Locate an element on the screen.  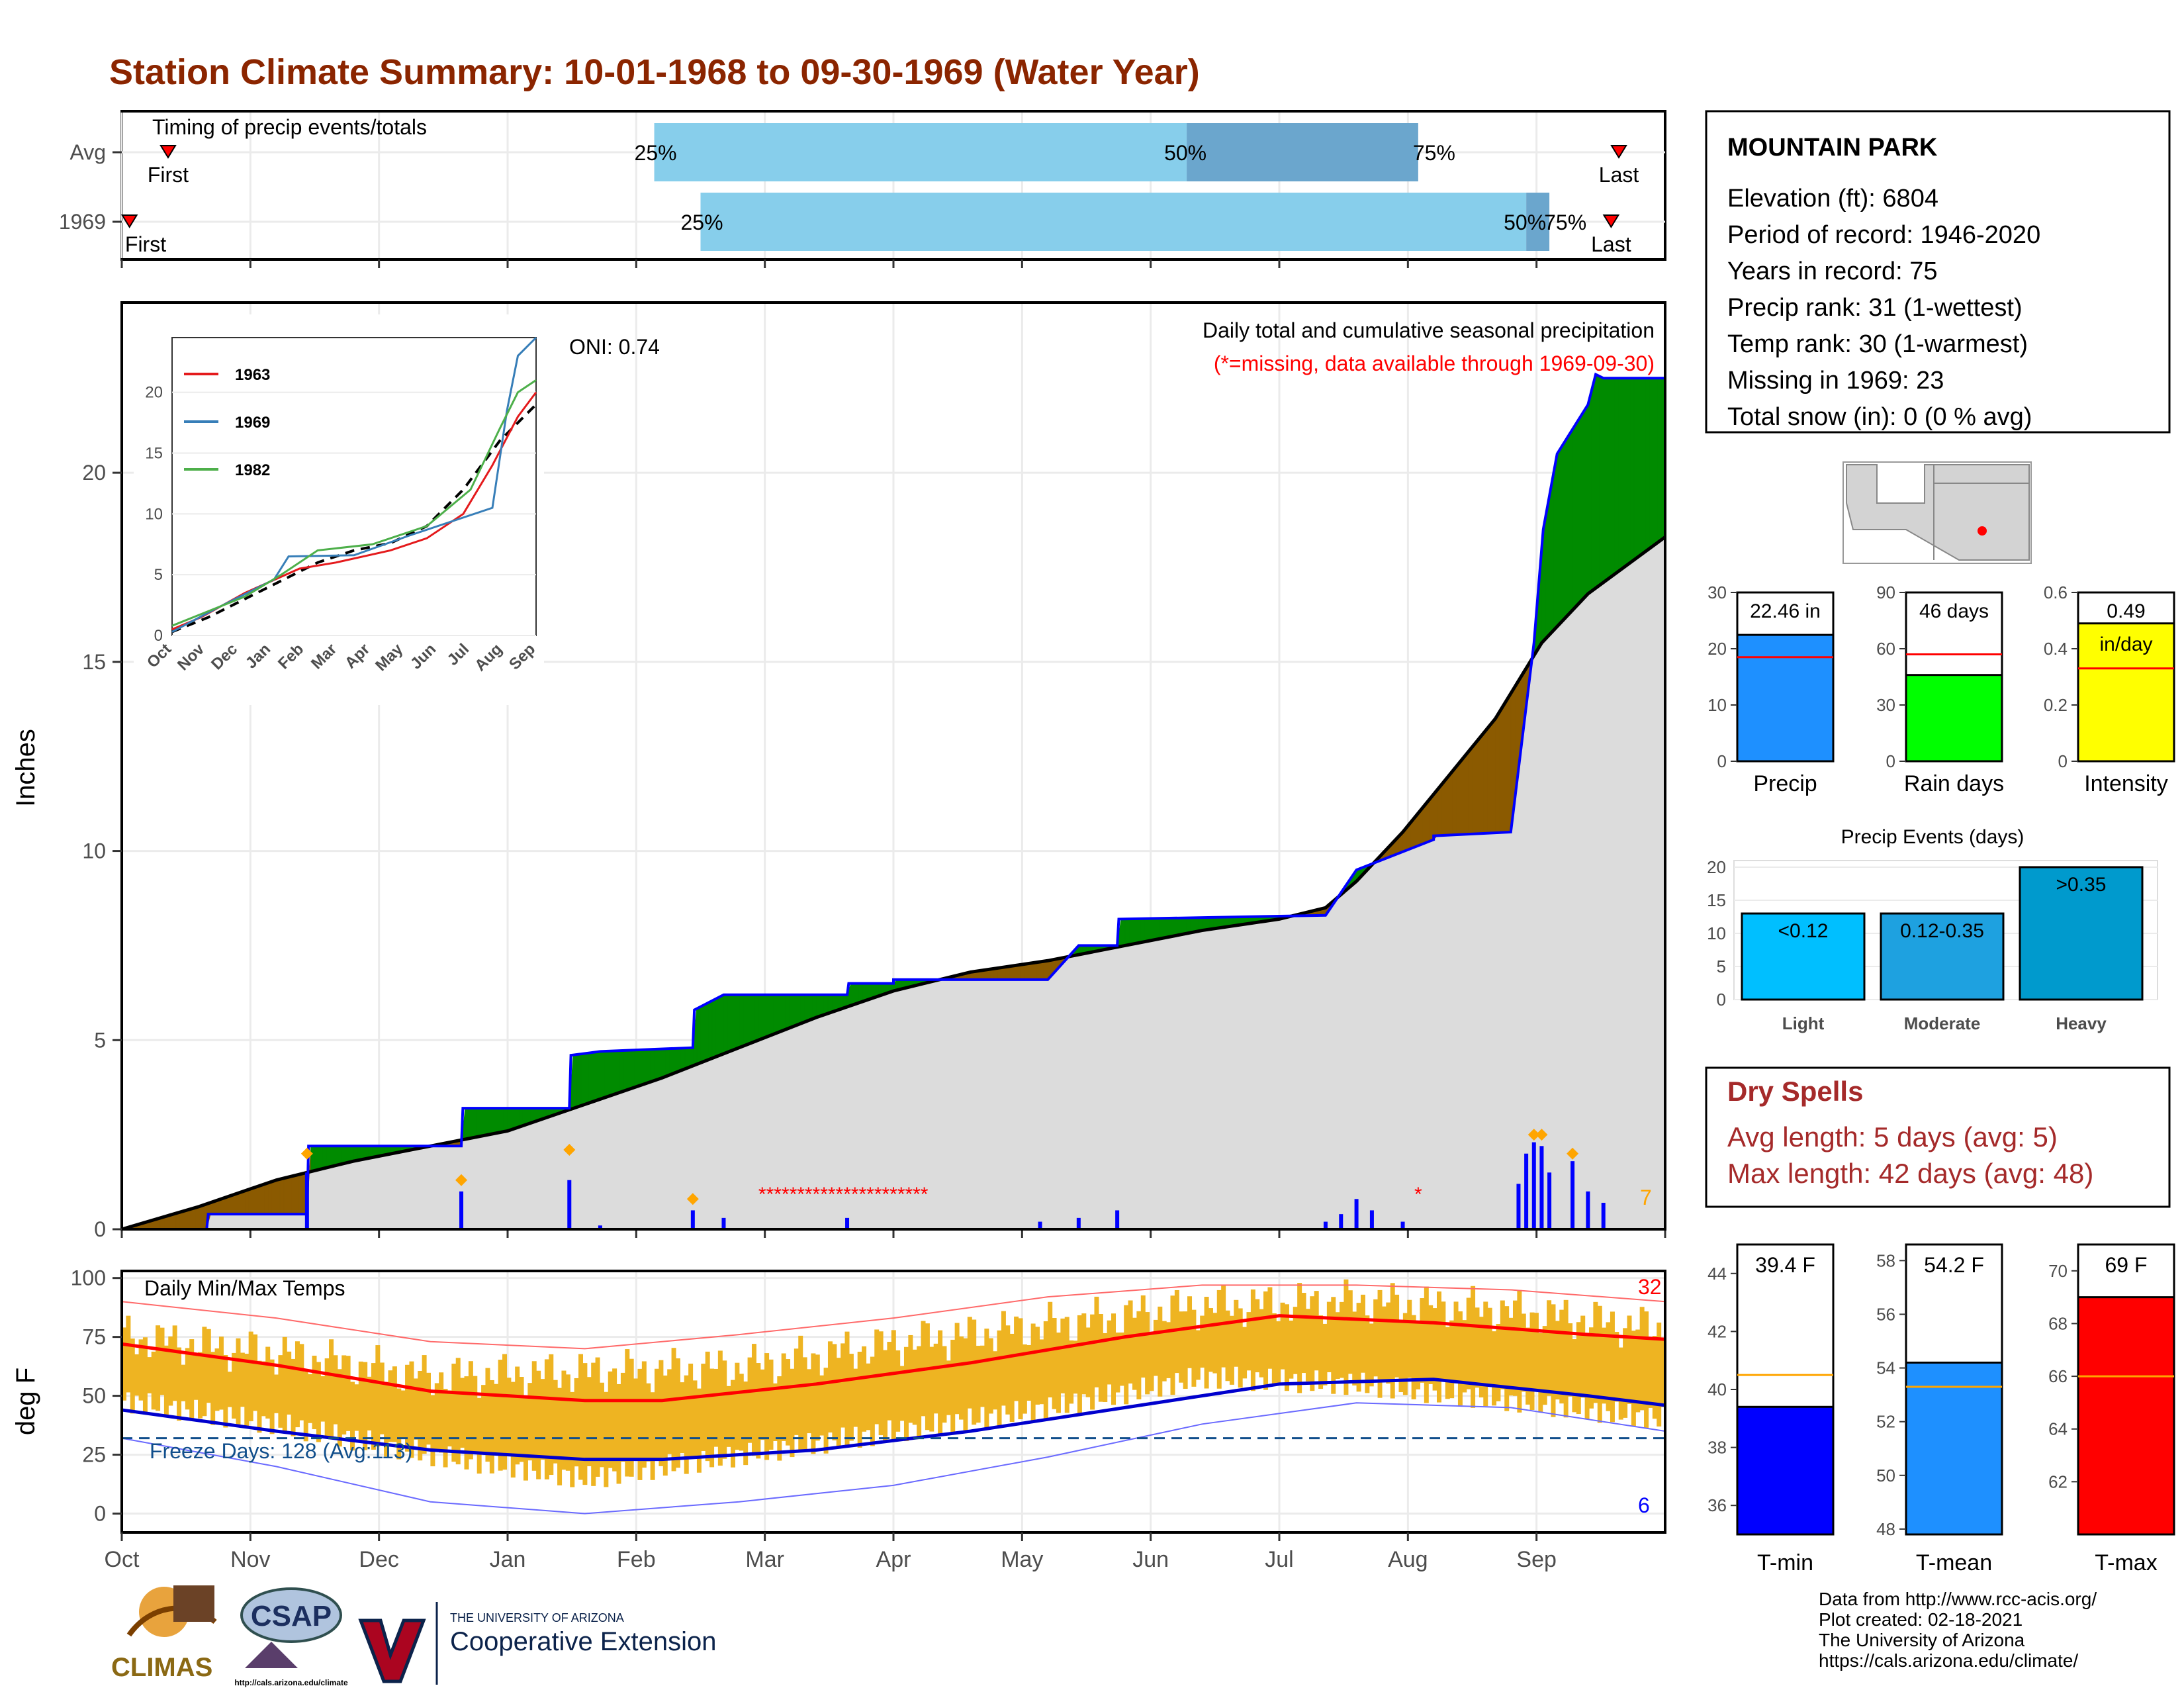
inset-y-tick-label: 15 is located at coordinates (154, 453).